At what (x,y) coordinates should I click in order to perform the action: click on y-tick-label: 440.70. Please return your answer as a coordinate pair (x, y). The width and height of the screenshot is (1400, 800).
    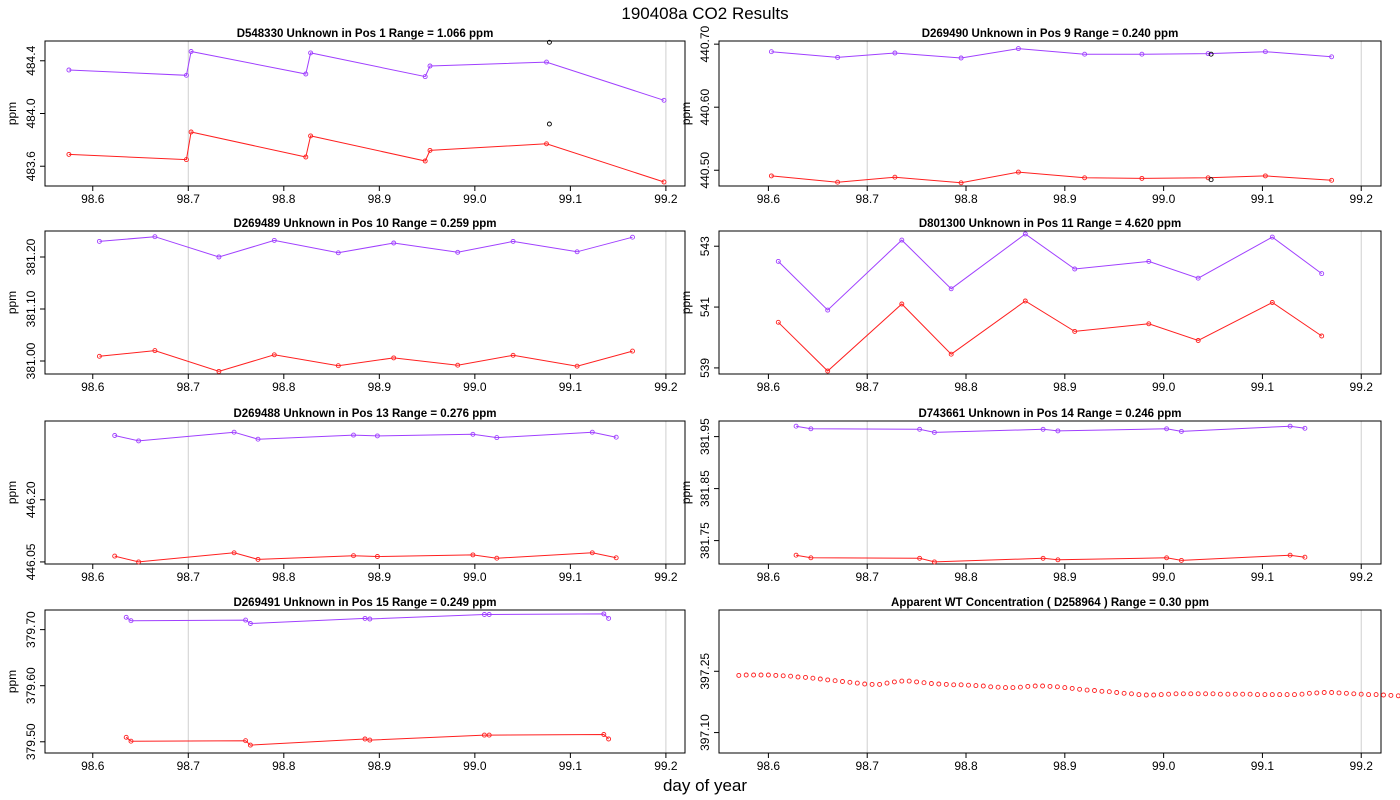
    Looking at the image, I should click on (705, 43).